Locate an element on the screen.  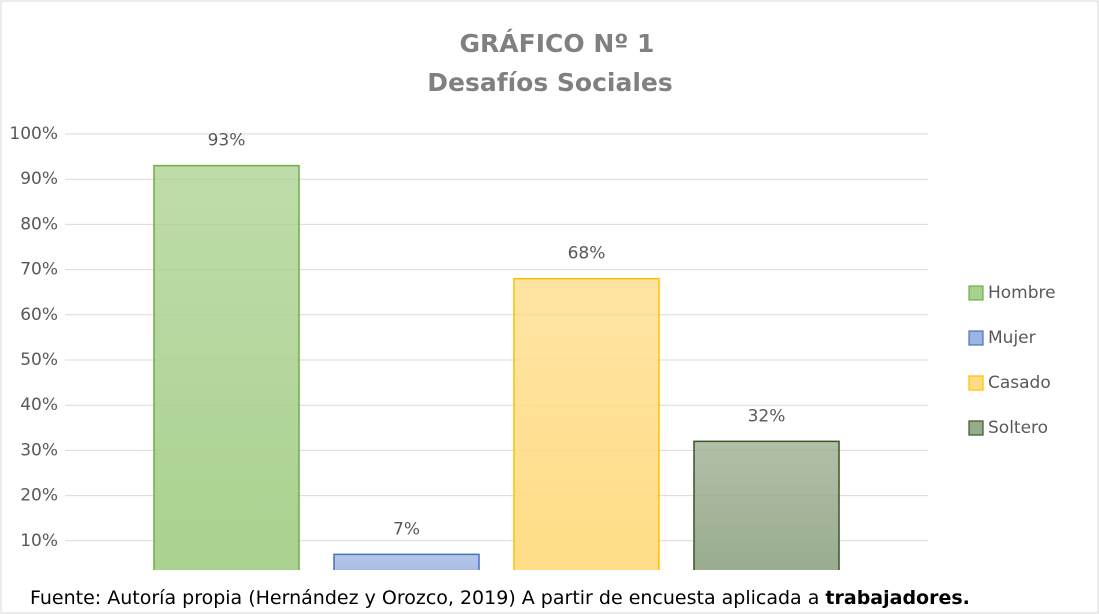
y-tick-label: 40% is located at coordinates (39, 405).